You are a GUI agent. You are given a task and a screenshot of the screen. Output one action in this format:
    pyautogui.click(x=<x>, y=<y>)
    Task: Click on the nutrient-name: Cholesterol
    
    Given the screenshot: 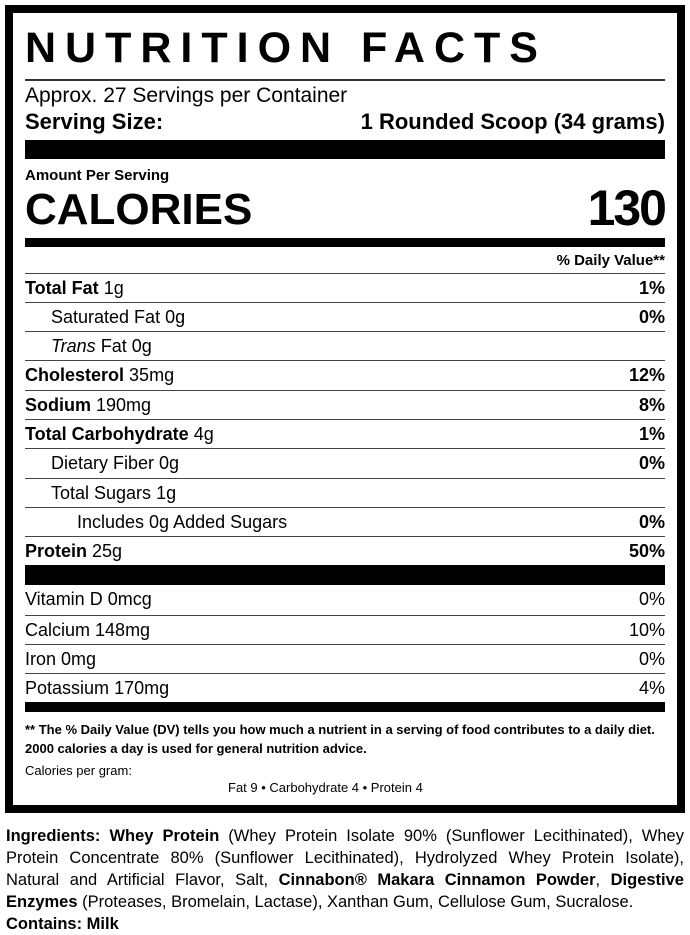 What is the action you would take?
    pyautogui.click(x=75, y=375)
    